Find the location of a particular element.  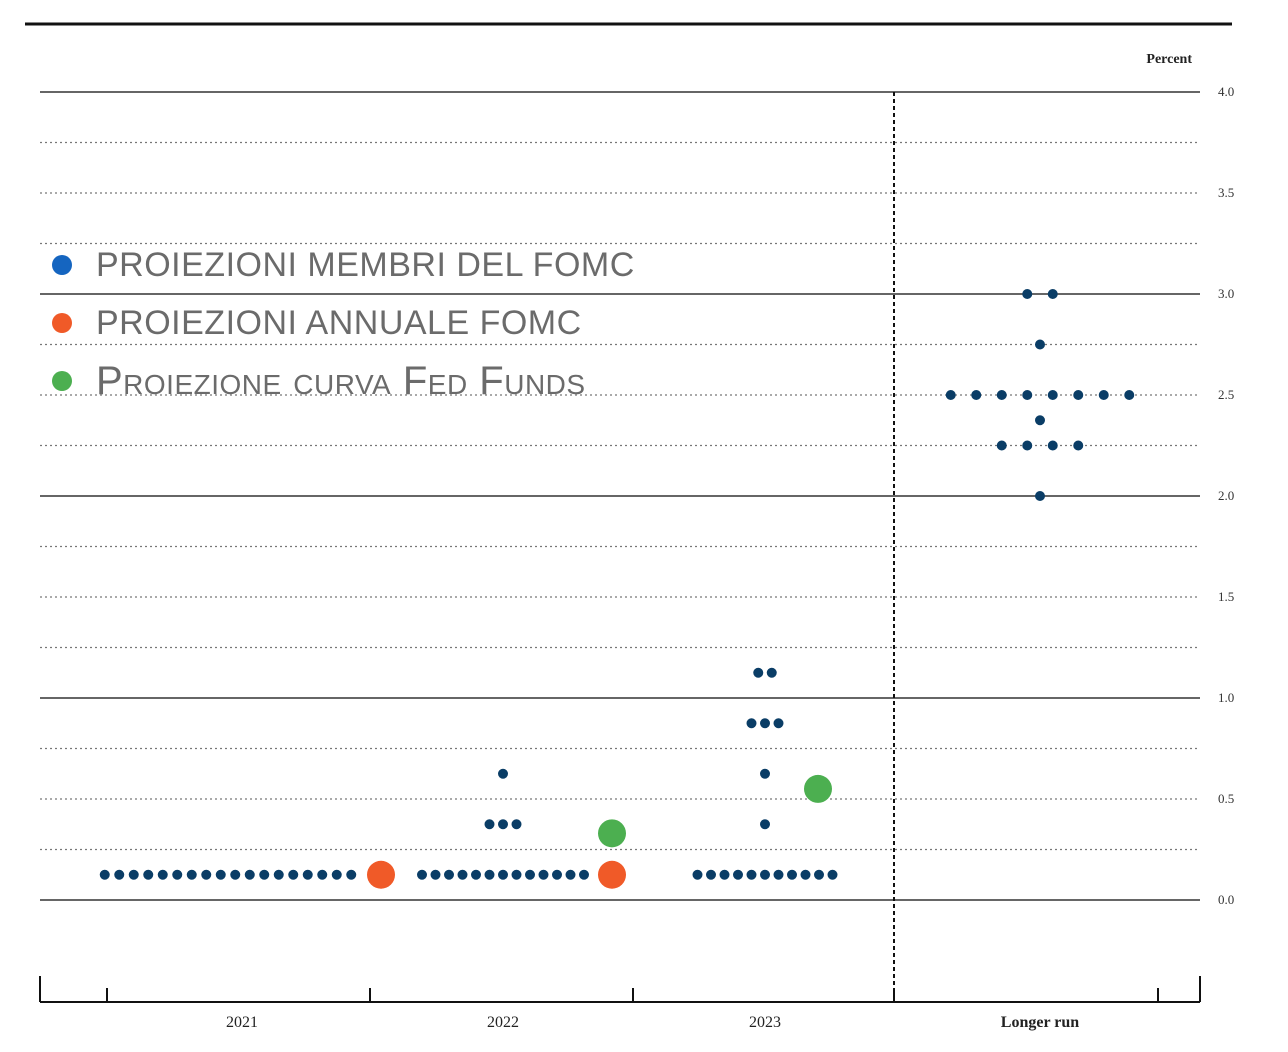

y-tick-label: 2.5 is located at coordinates (1226, 394).